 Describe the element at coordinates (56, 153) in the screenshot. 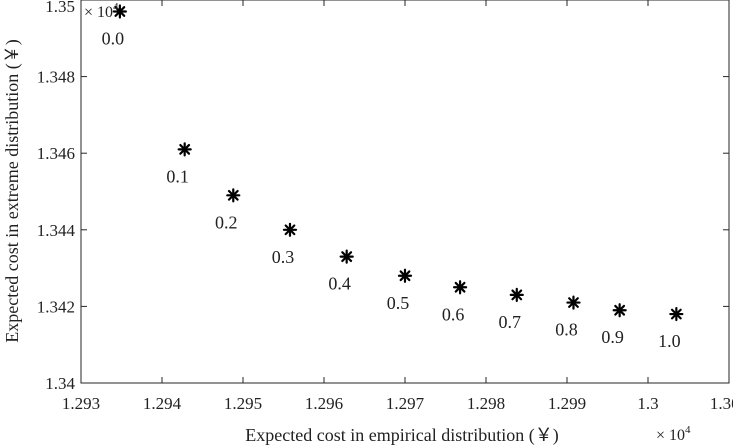

I see `y-tick-label: 1.346` at that location.